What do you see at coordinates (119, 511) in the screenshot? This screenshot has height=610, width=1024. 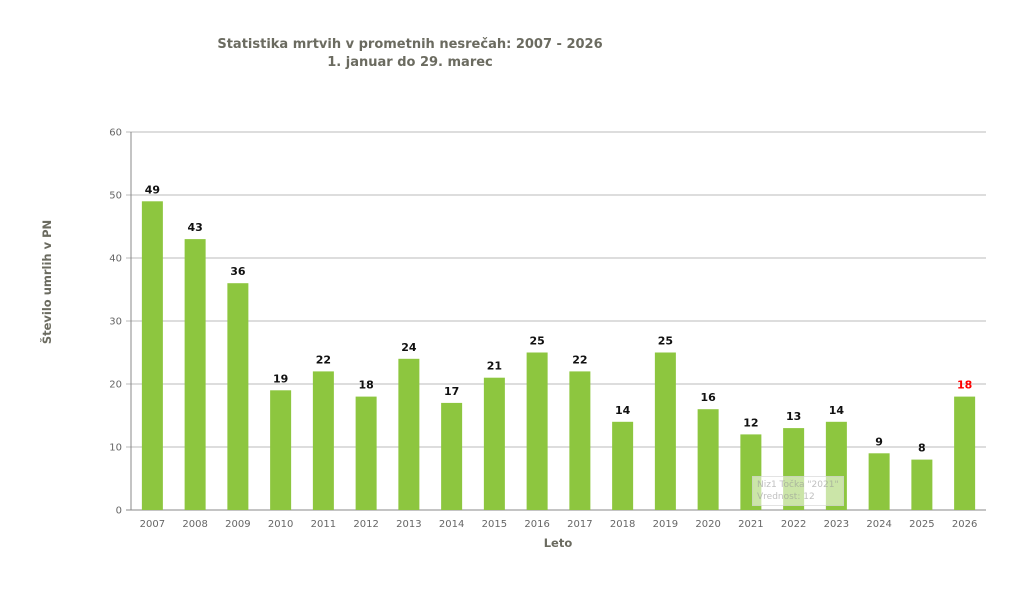 I see `y-tick-label: 0` at bounding box center [119, 511].